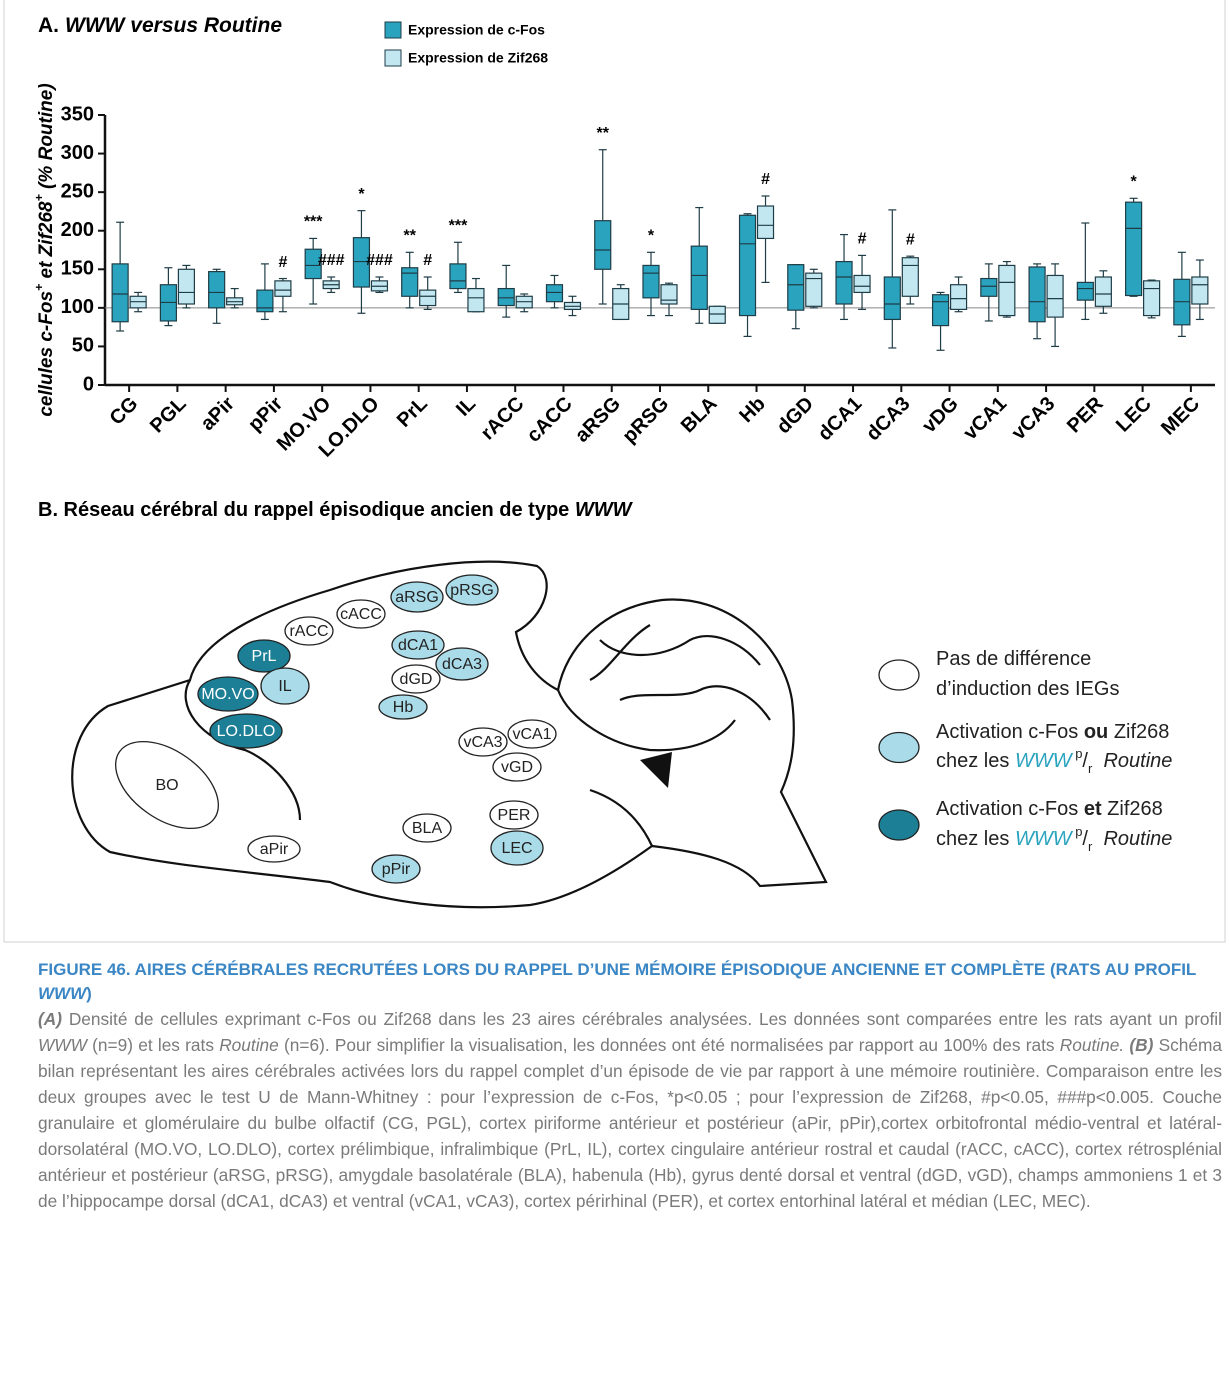  Describe the element at coordinates (1077, 753) in the screenshot. I see `text-run: p` at that location.